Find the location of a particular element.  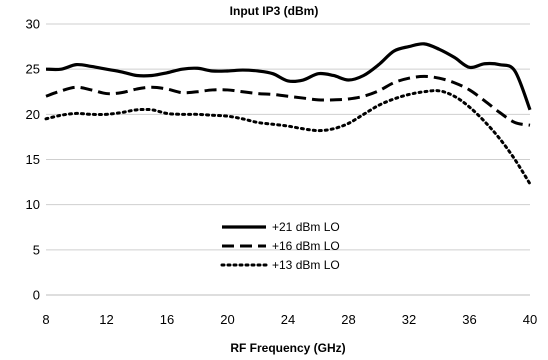

x-tick-label: 12 is located at coordinates (106, 319).